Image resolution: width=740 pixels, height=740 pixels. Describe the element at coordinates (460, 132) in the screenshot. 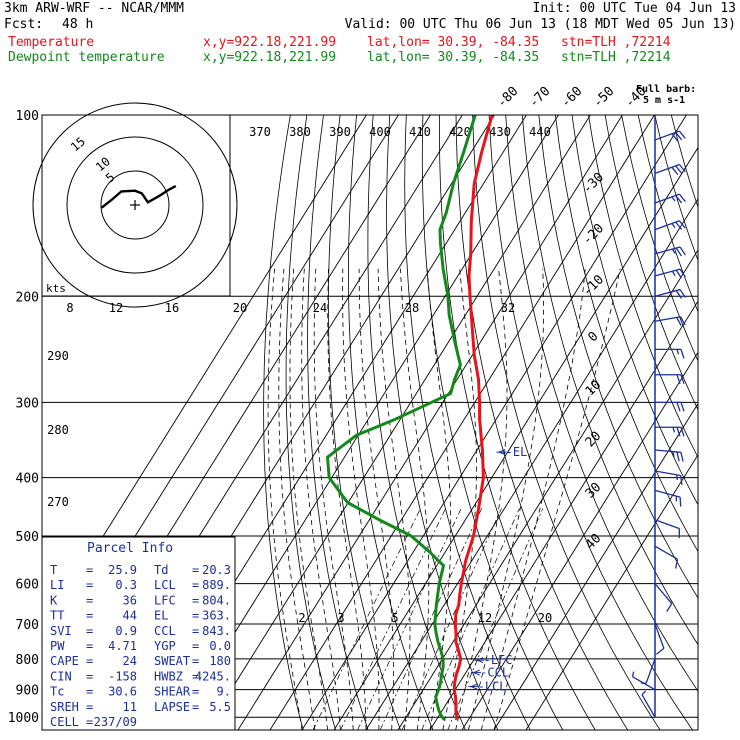

I see `theta-e-label: 420` at that location.